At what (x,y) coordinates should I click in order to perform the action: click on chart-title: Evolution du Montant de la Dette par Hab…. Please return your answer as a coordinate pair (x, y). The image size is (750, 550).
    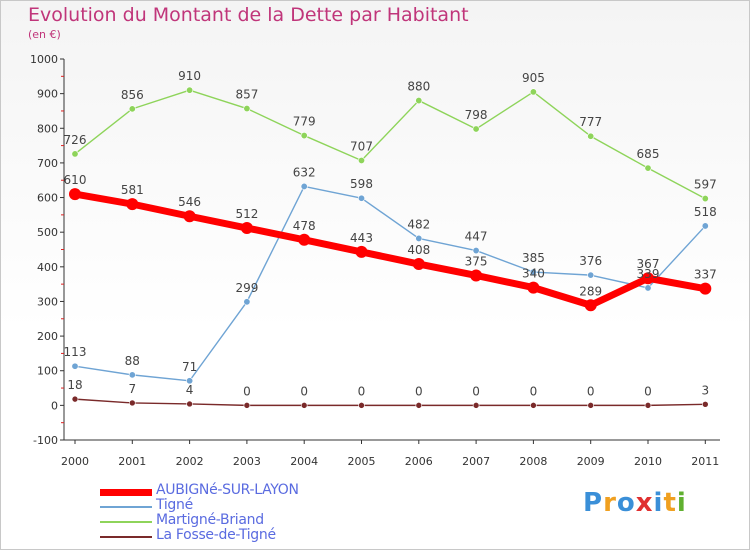
    Looking at the image, I should click on (248, 15).